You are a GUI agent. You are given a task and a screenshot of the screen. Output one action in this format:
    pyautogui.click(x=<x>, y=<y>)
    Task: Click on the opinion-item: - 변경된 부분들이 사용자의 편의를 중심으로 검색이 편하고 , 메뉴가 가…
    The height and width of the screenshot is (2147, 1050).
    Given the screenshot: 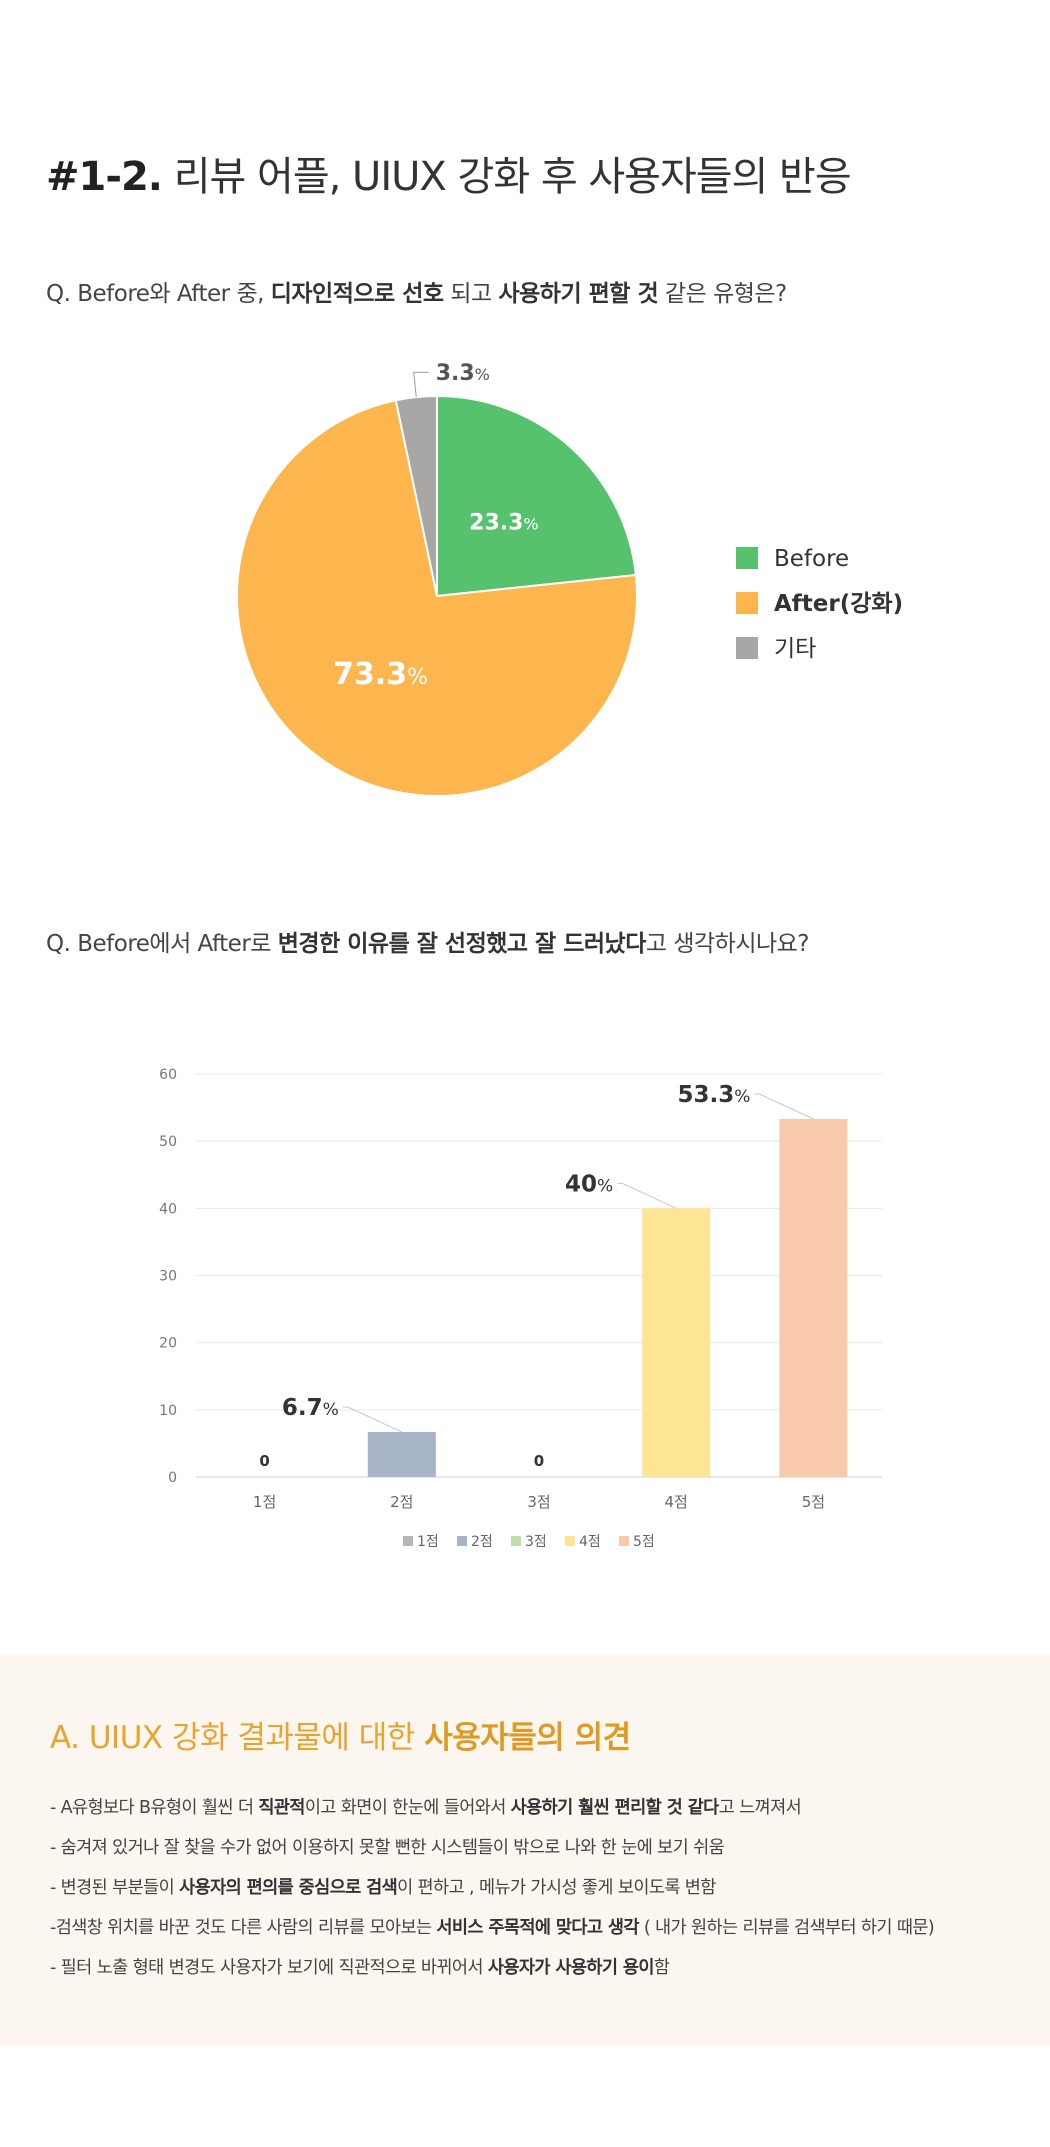 What is the action you would take?
    pyautogui.click(x=383, y=1888)
    